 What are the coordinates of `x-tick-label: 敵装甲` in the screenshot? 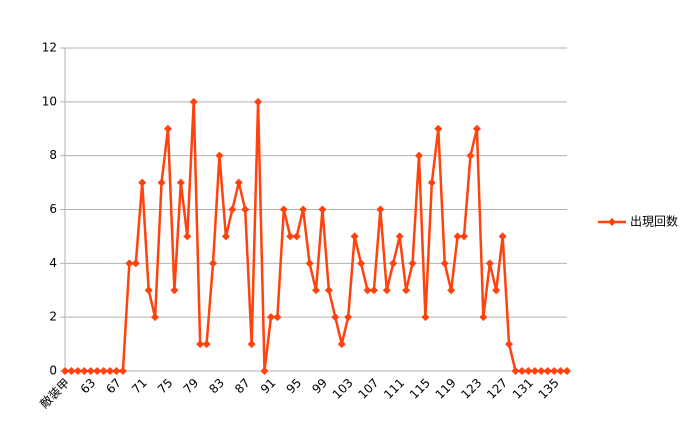 It's located at (55, 393).